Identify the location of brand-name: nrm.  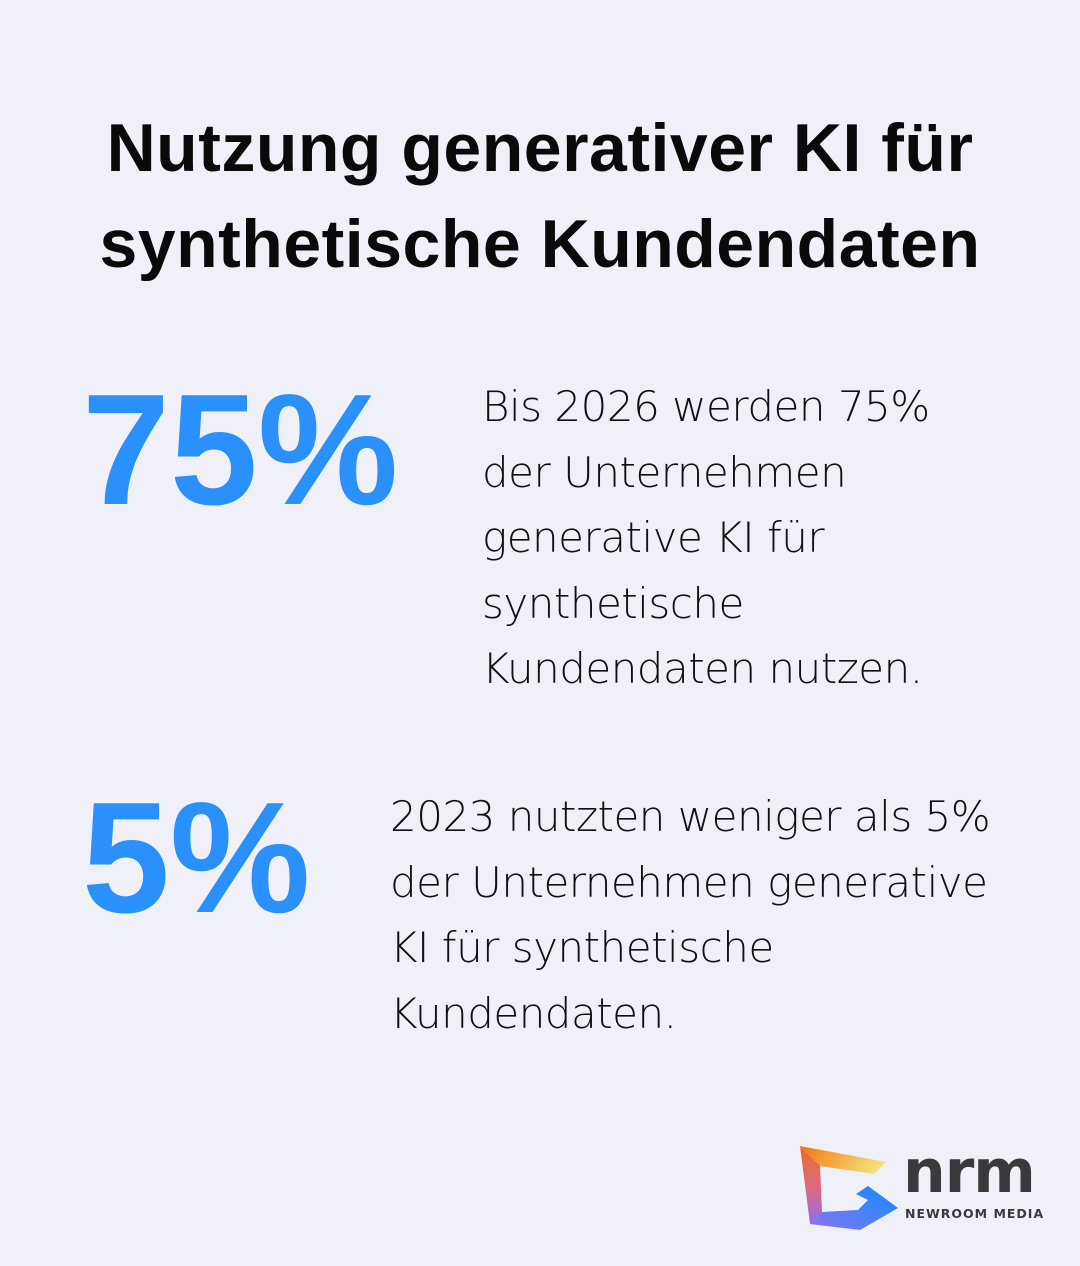
(969, 1172).